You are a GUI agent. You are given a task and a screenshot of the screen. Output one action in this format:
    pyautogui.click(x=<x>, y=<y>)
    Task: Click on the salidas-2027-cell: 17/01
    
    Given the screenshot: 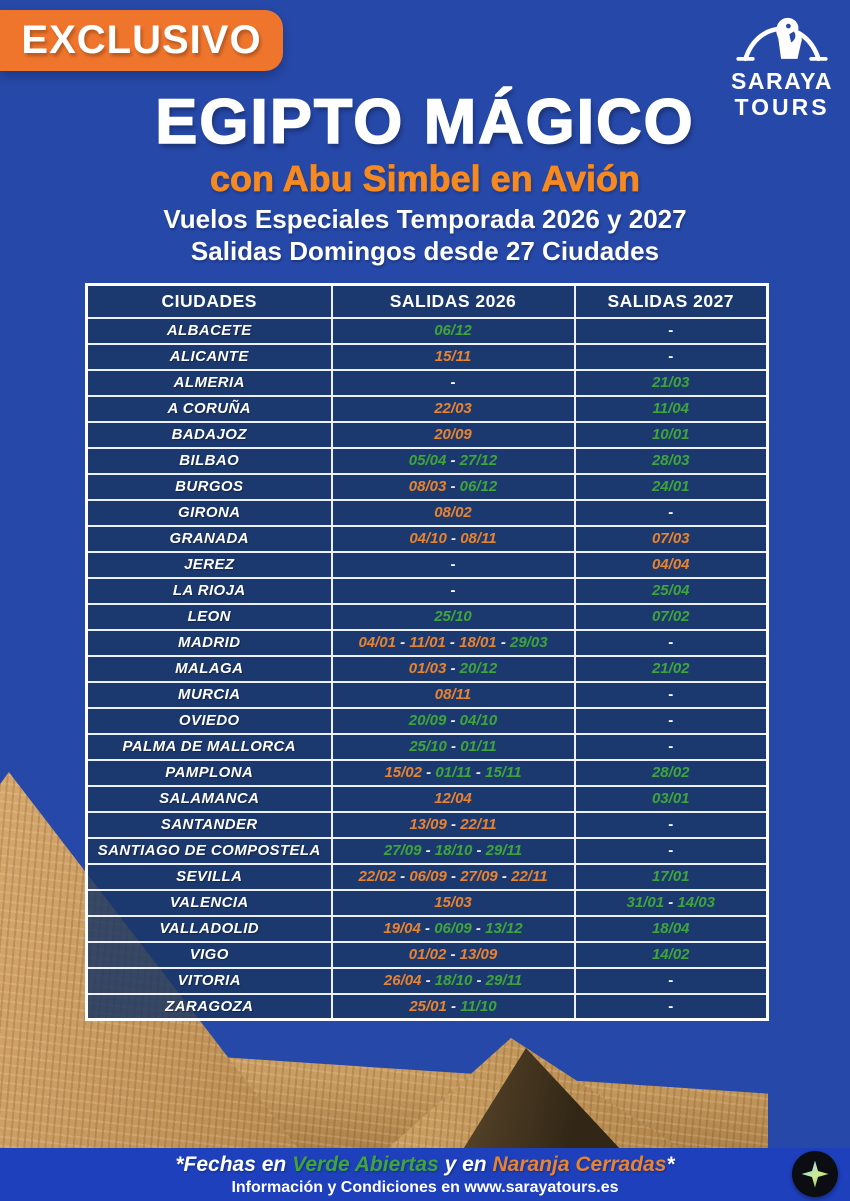 What is the action you would take?
    pyautogui.click(x=671, y=876)
    